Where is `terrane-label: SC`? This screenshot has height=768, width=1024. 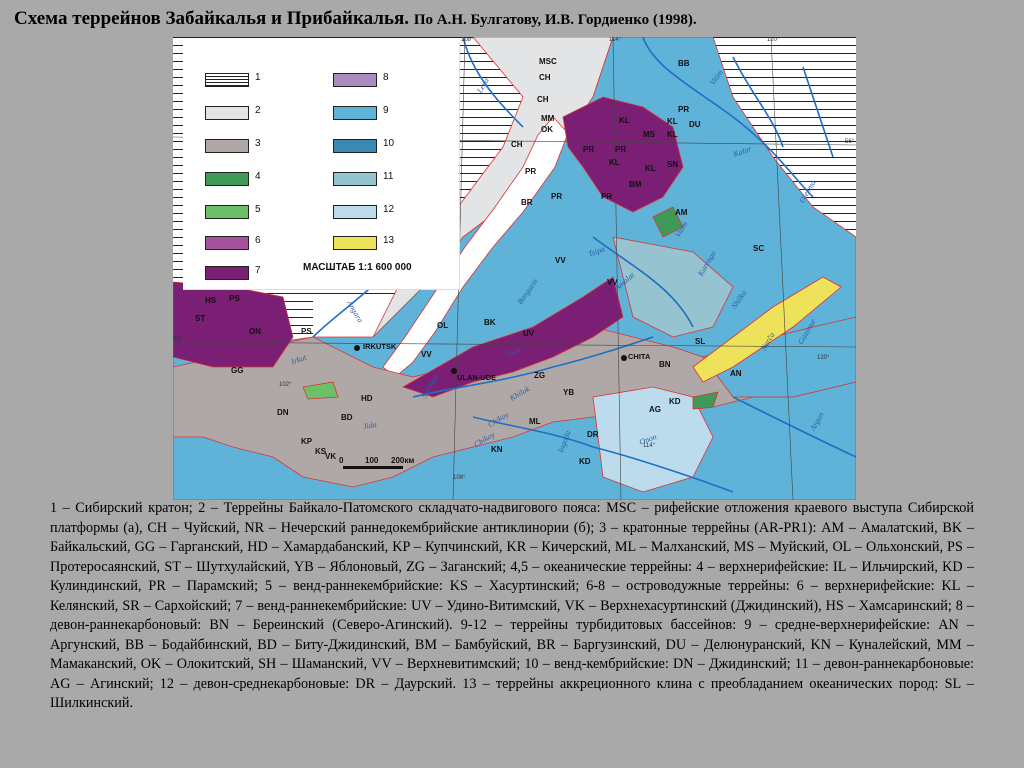 terrane-label: SC is located at coordinates (759, 248).